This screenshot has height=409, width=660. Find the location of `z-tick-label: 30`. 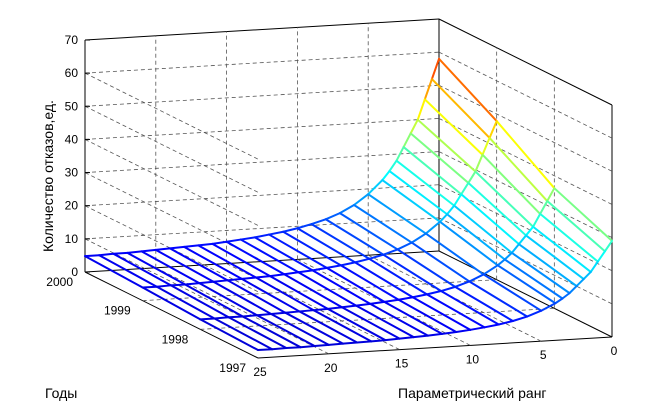

z-tick-label: 30 is located at coordinates (72, 173).